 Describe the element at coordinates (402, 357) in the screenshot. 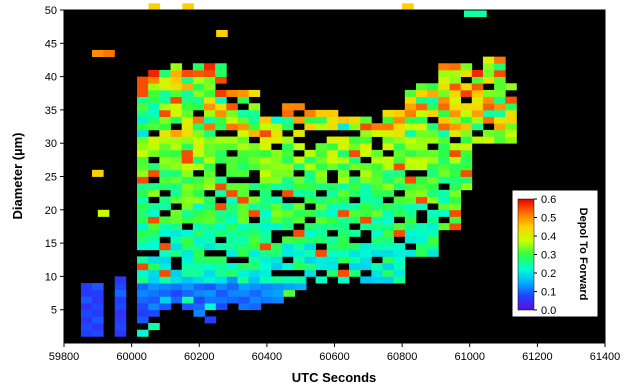

I see `x-tick-label: 60800` at that location.